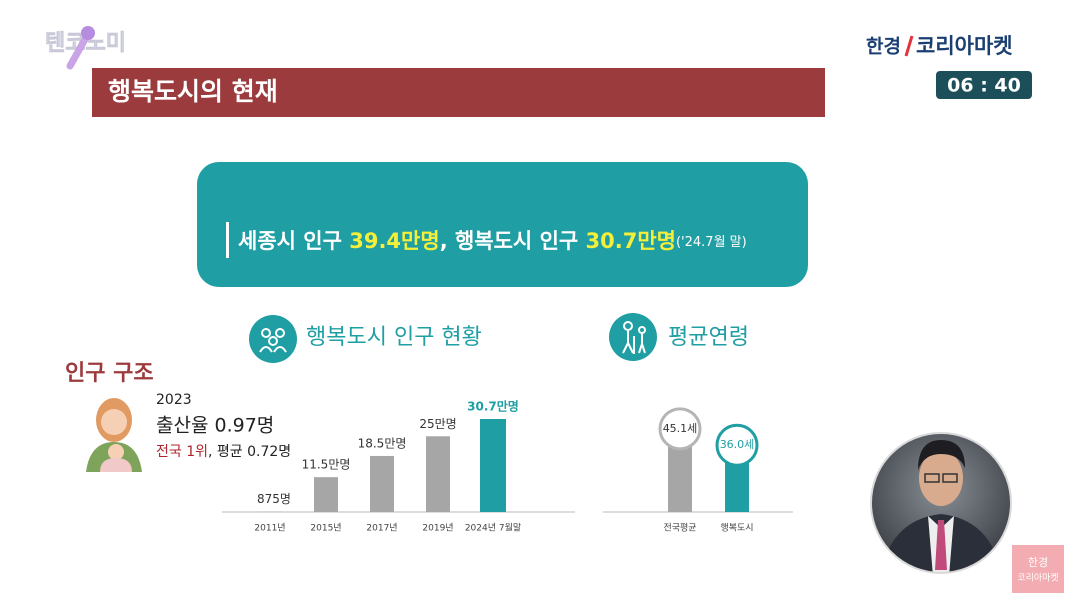  What do you see at coordinates (502, 224) in the screenshot?
I see `summary-box` at bounding box center [502, 224].